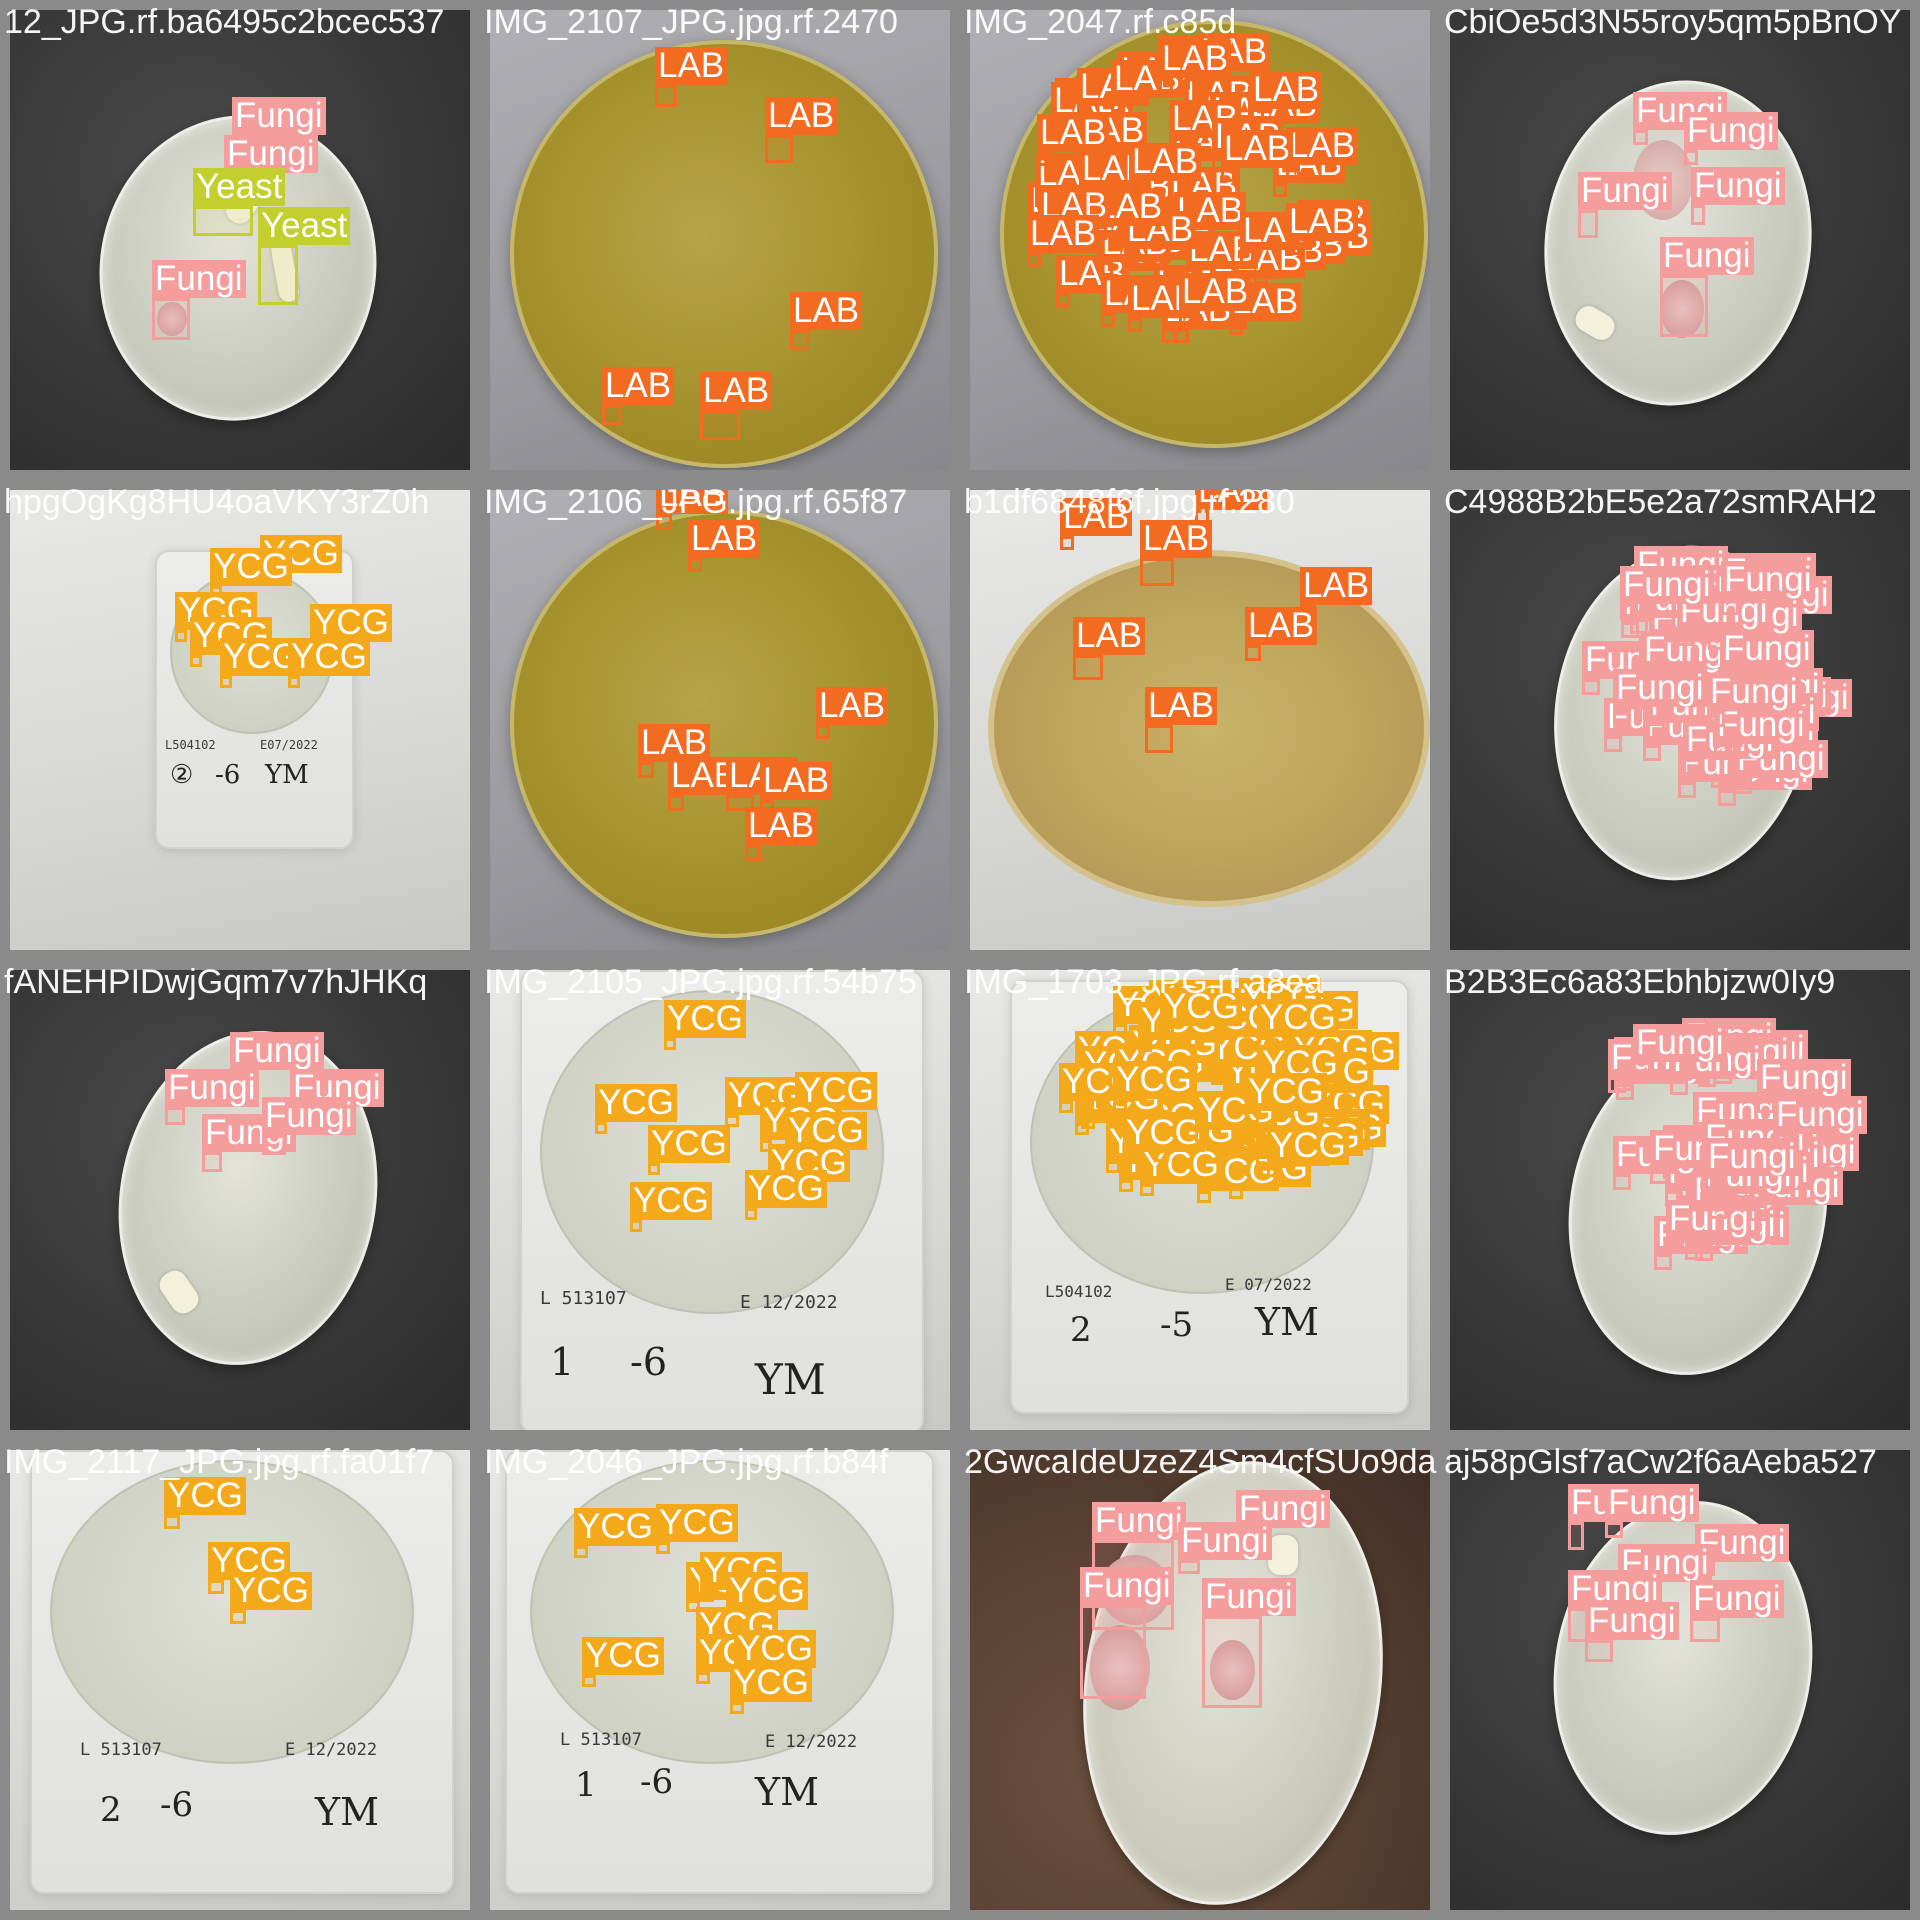 This screenshot has height=1920, width=1920. I want to click on handwritten-plate-number: 1, so click(586, 1785).